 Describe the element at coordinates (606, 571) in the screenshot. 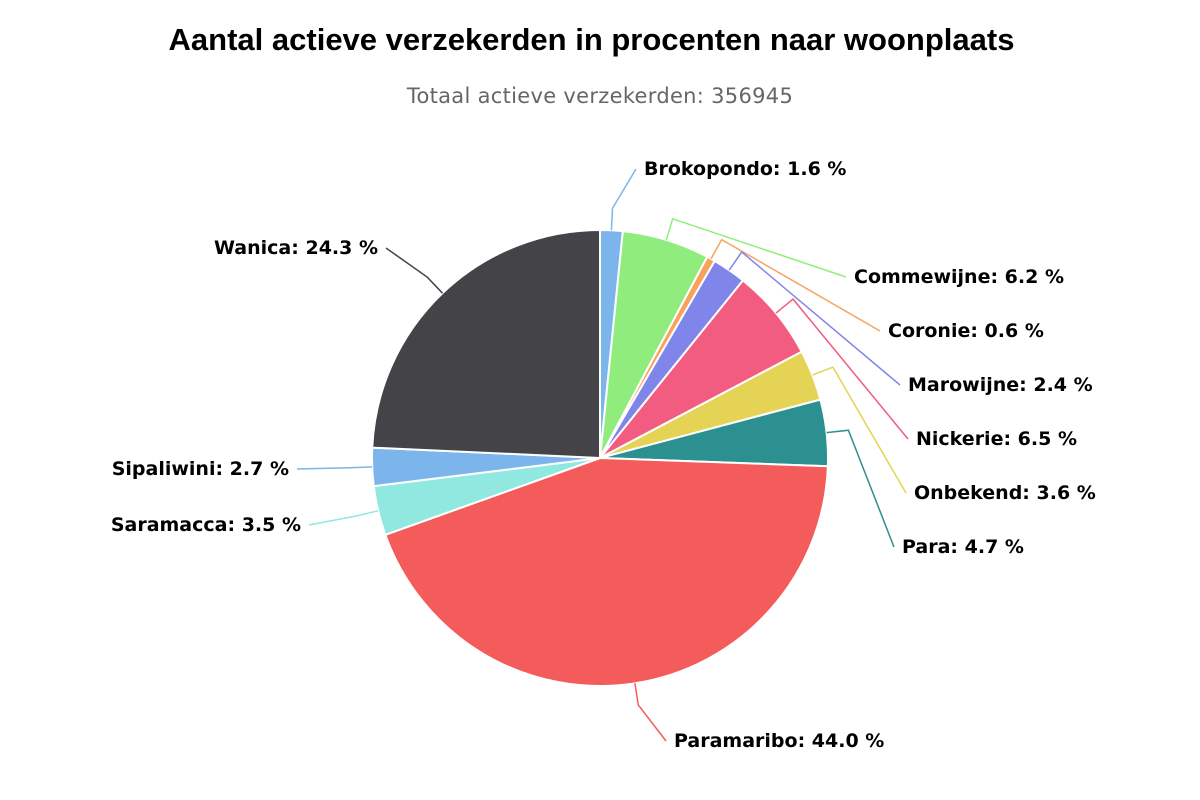

I see `pie-slice-paramaribo` at that location.